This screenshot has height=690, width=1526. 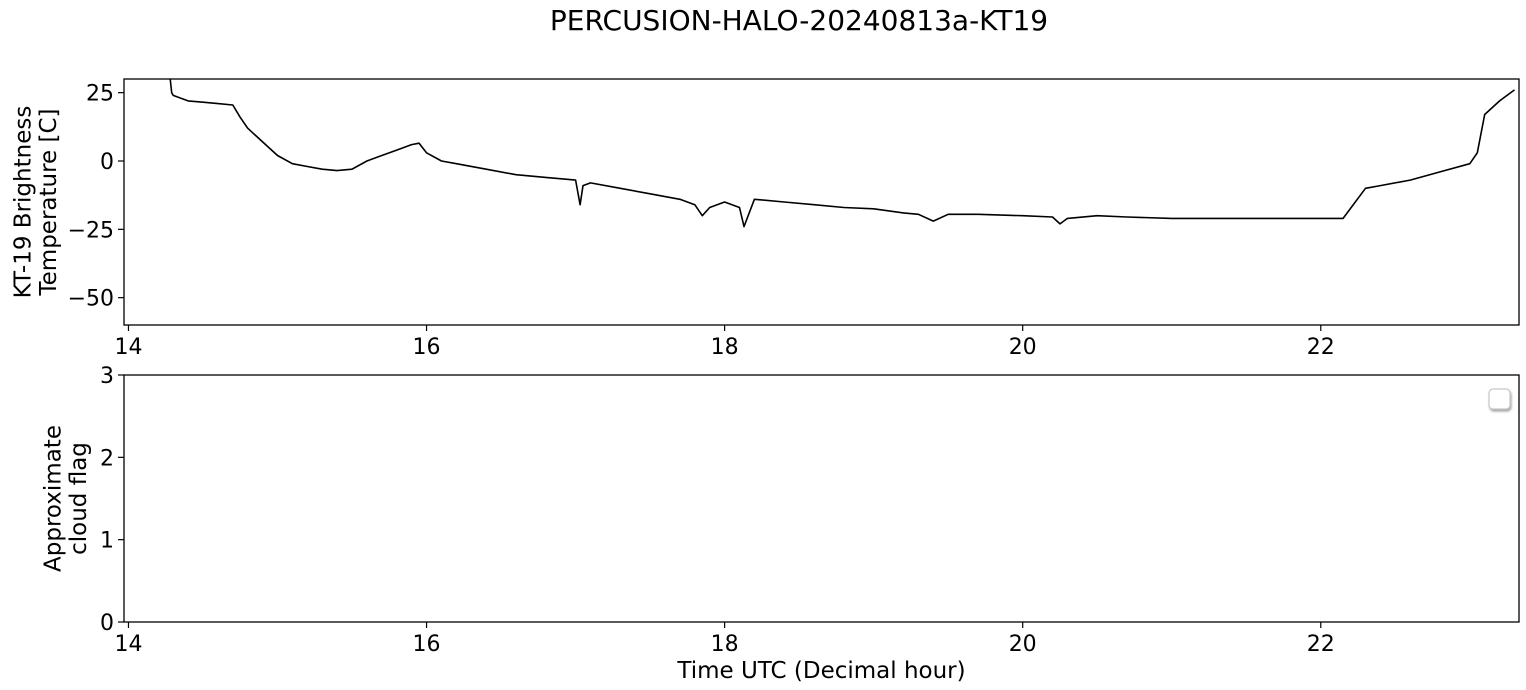 I want to click on figure-title: PERCUSION-HALO-20240813a-KT19, so click(x=799, y=20).